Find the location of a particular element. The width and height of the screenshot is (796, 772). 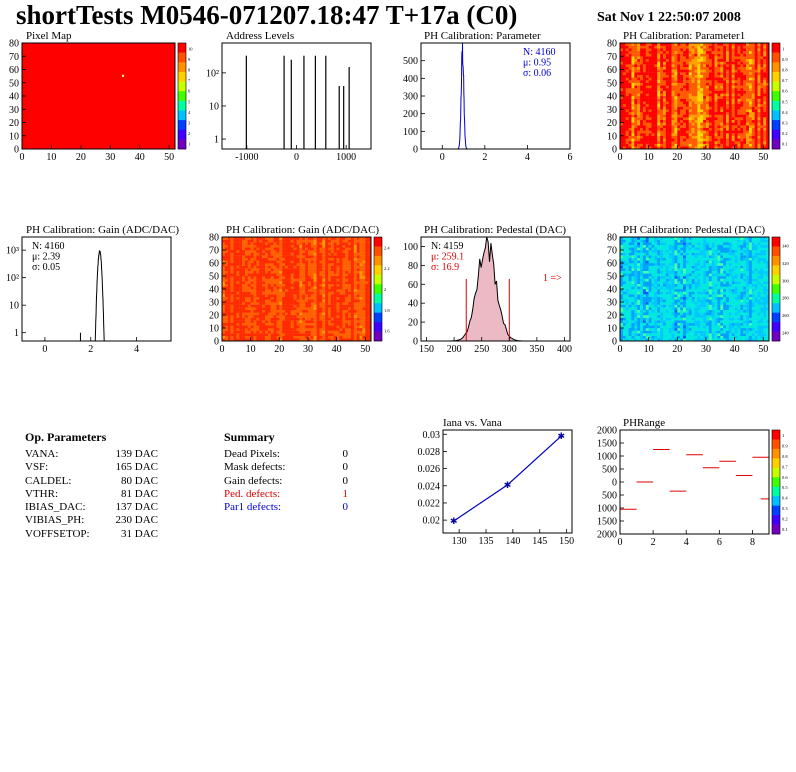

y-tick-label: 30 is located at coordinates (14, 110).